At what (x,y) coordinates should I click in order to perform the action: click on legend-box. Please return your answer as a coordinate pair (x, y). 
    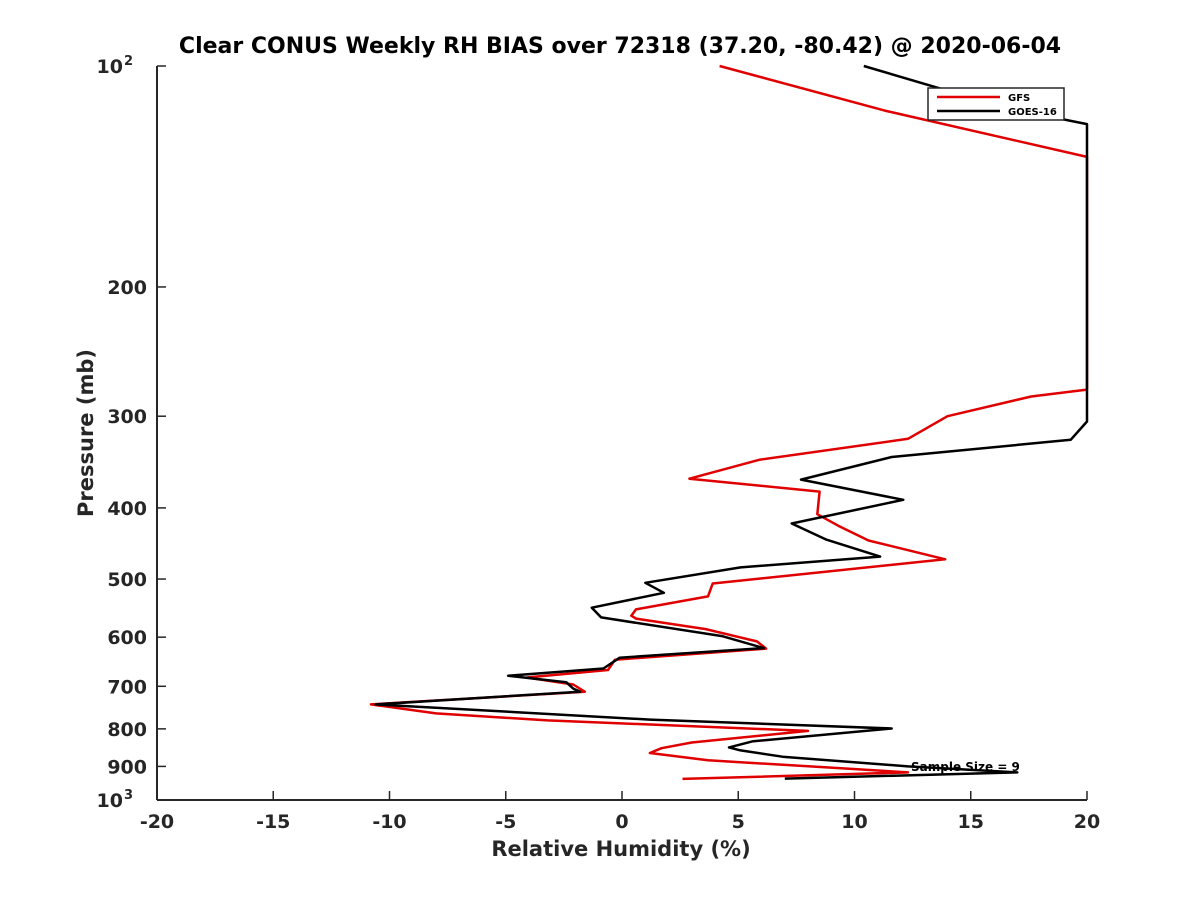
    Looking at the image, I should click on (996, 104).